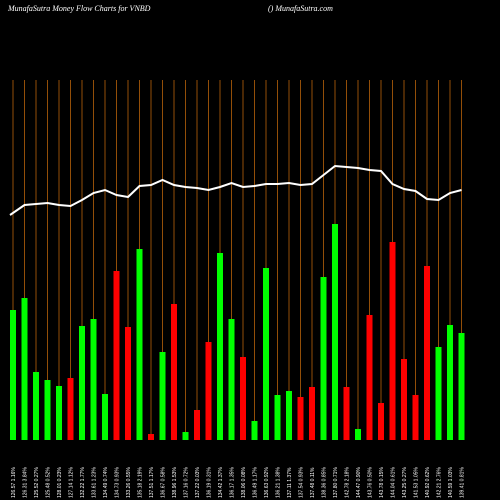  I want to click on x-tick-label: 136.49 1.17%, so click(256, 482).